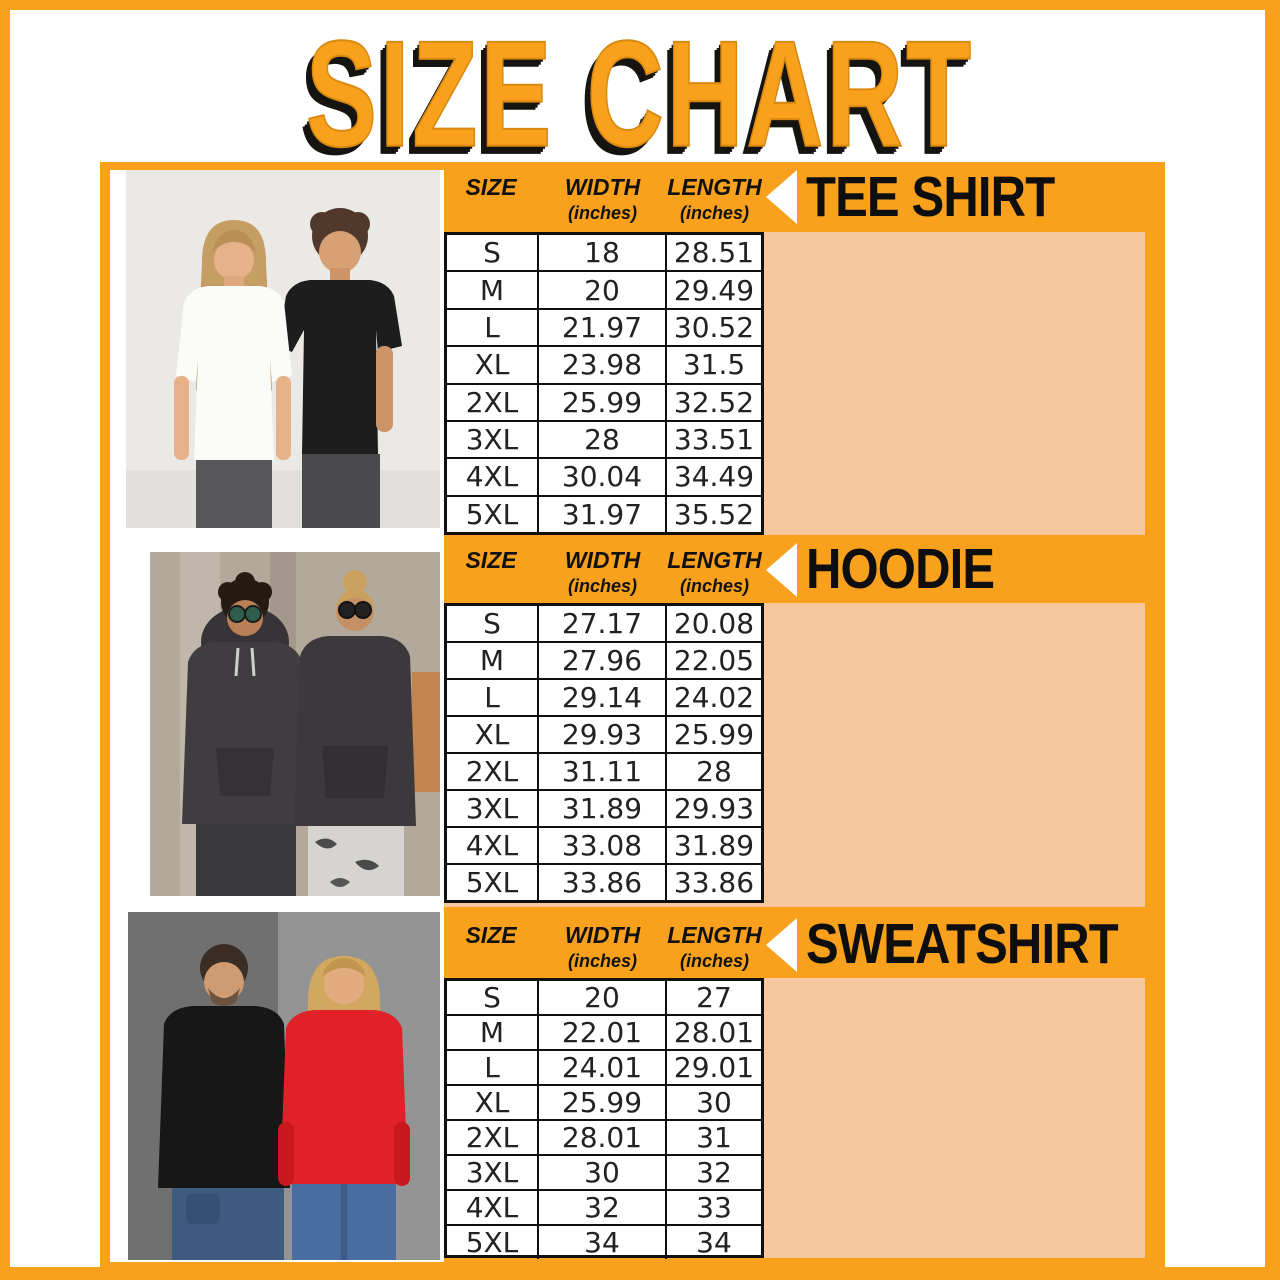 This screenshot has height=1280, width=1280. What do you see at coordinates (714, 997) in the screenshot?
I see `length-cell: 27` at bounding box center [714, 997].